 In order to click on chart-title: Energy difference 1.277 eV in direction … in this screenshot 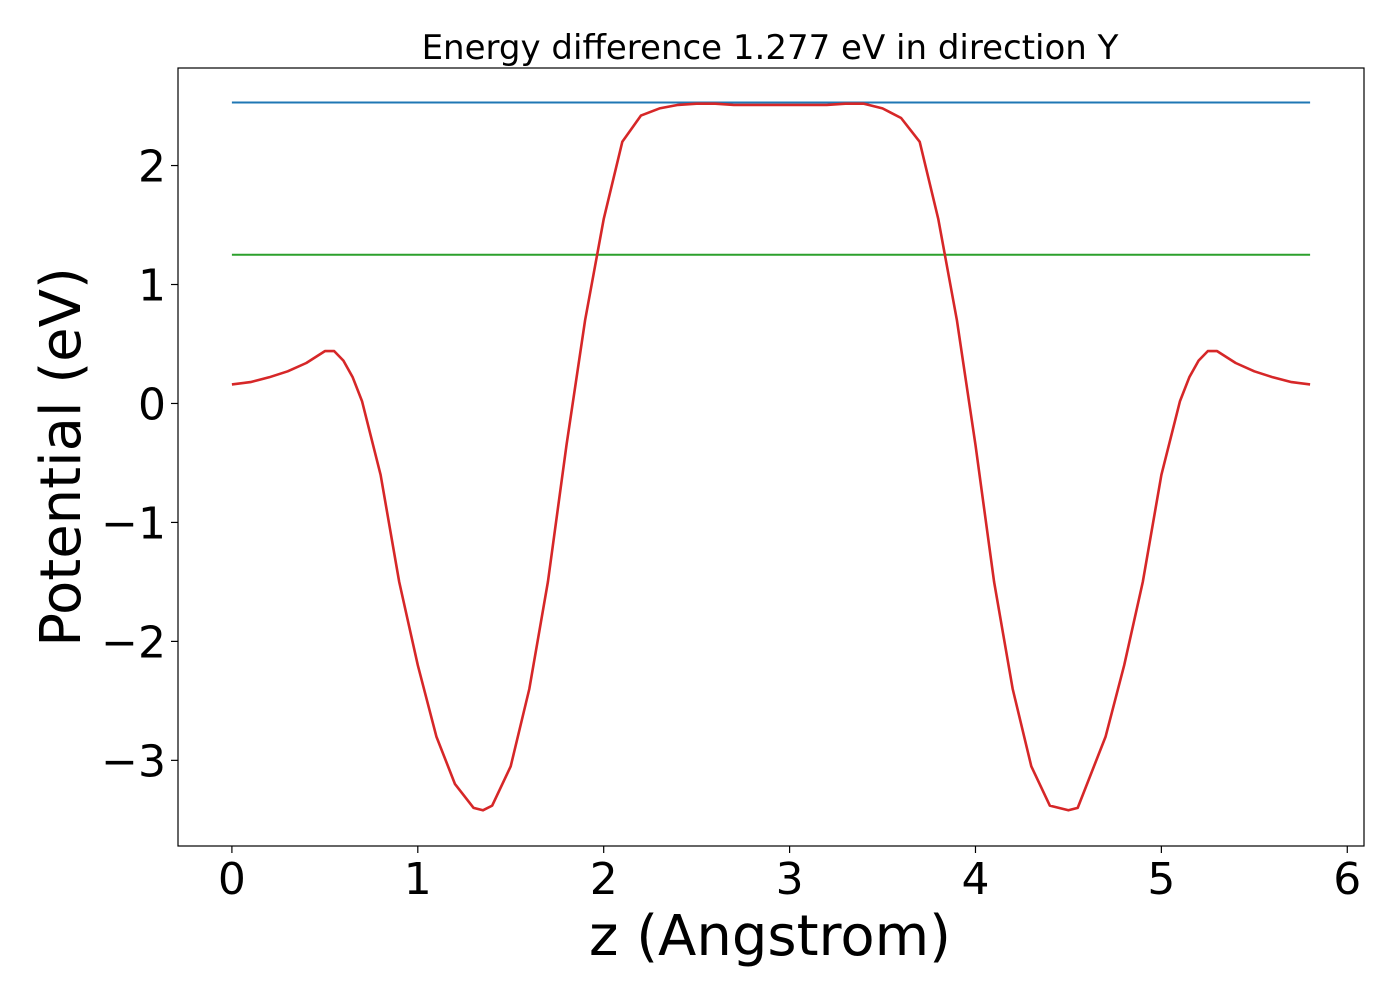, I will do `click(770, 48)`.